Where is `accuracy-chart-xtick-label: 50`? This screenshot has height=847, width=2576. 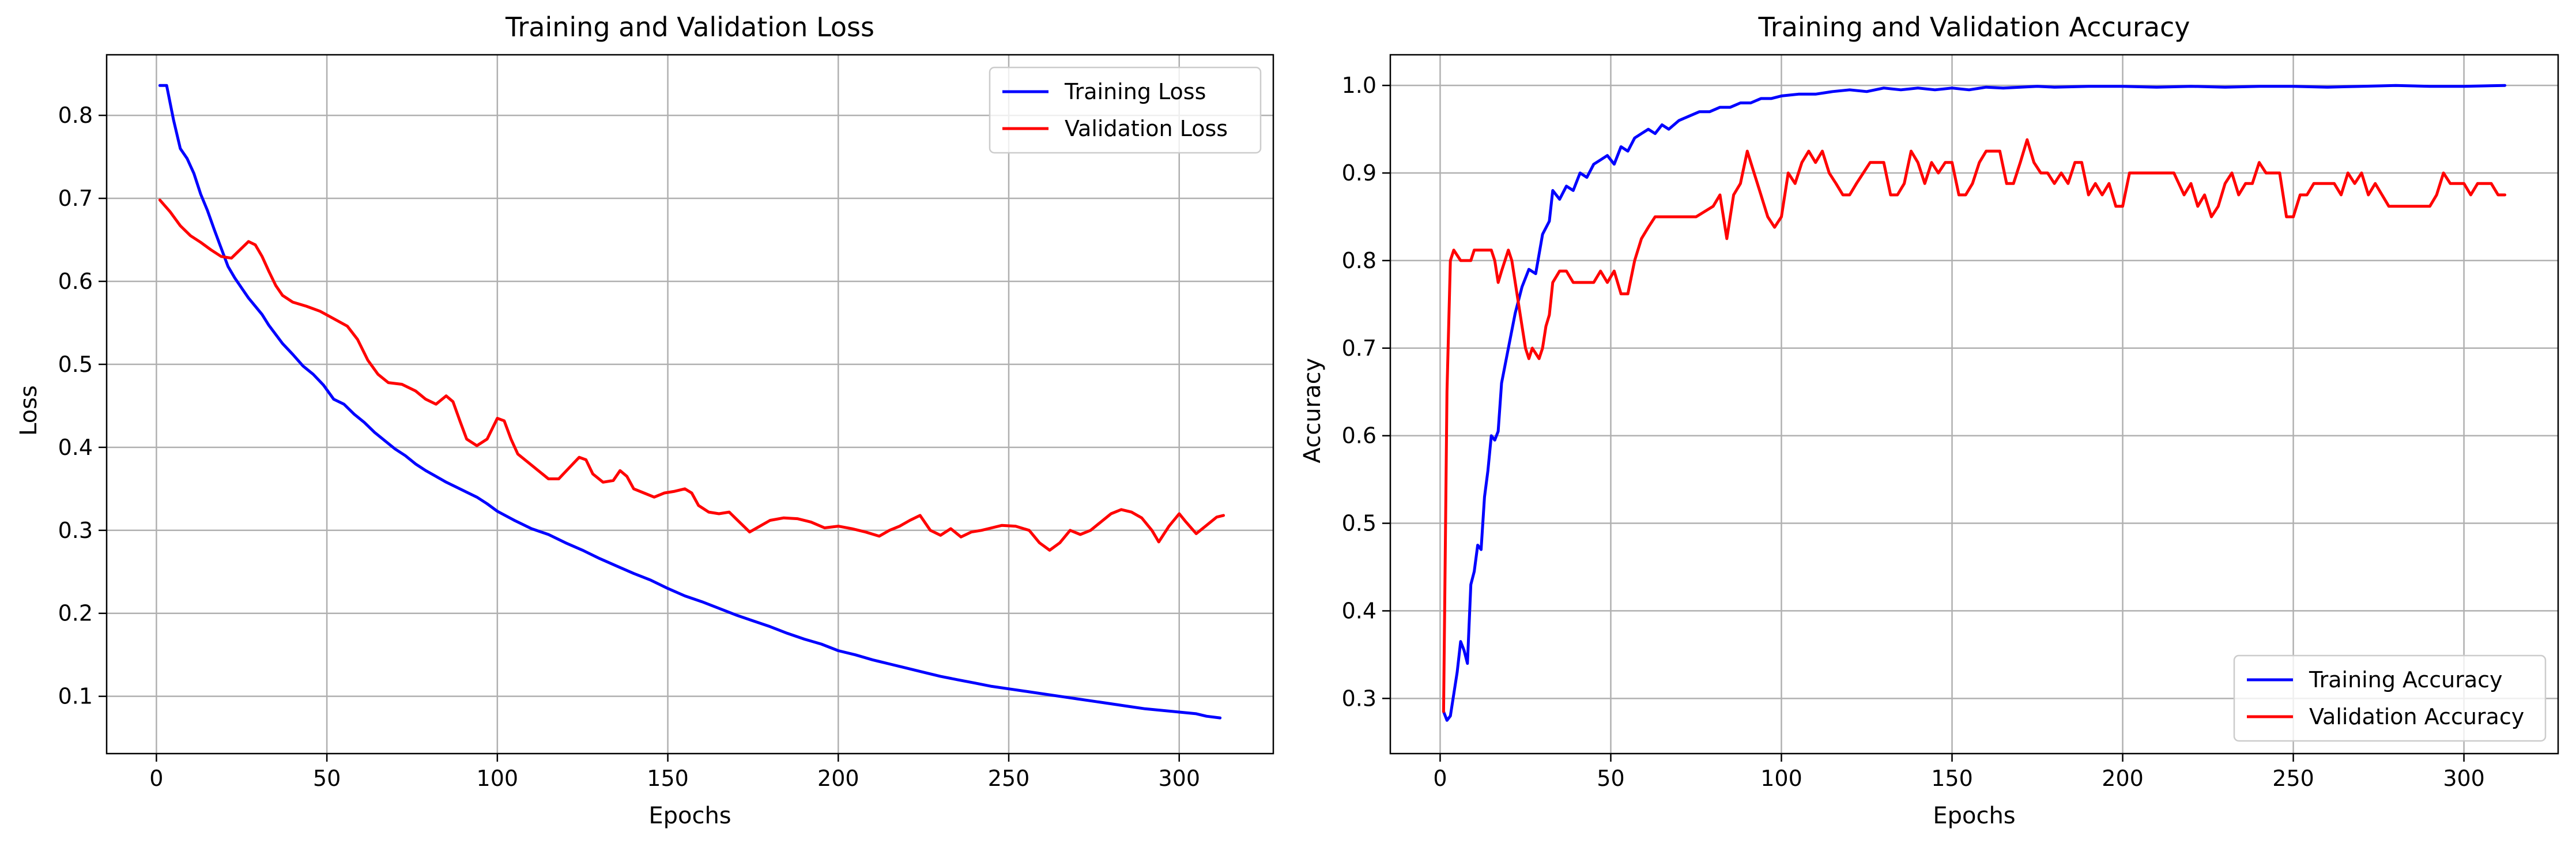 accuracy-chart-xtick-label: 50 is located at coordinates (1610, 778).